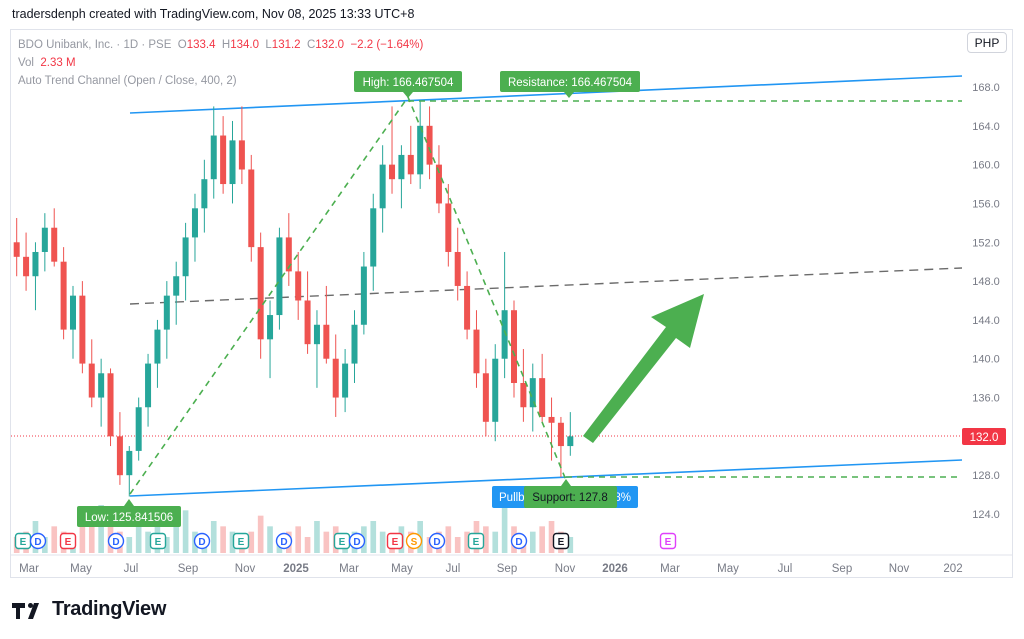  What do you see at coordinates (182, 45) in the screenshot?
I see `legend-open-label: O` at bounding box center [182, 45].